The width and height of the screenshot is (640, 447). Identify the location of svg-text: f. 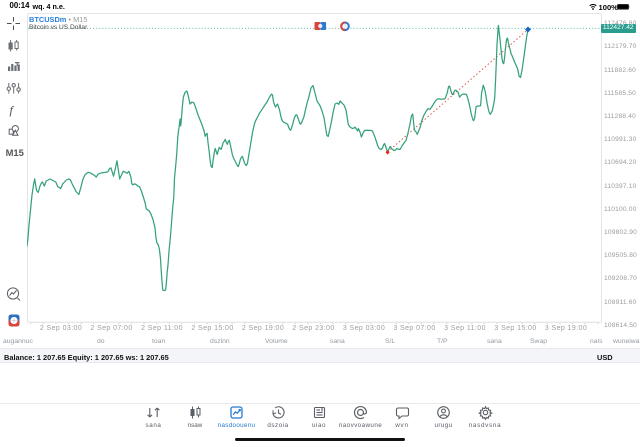
(12, 110).